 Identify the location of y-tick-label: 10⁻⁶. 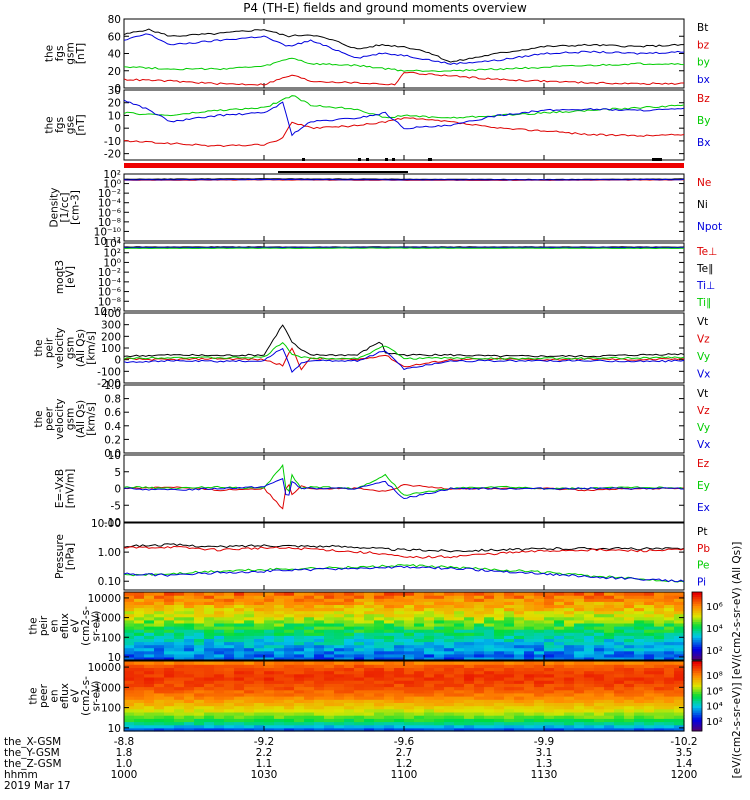
(109, 213).